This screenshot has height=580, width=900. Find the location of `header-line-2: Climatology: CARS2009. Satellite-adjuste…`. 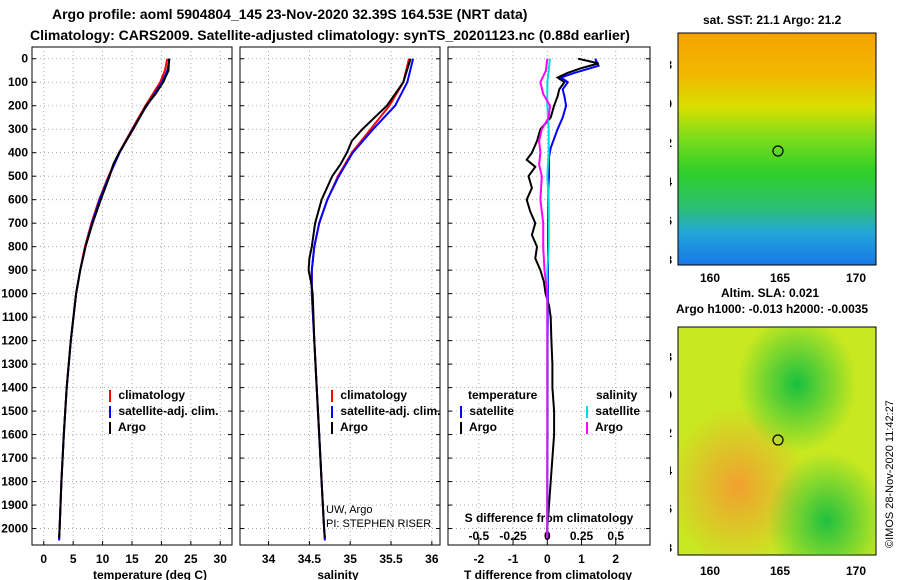

header-line-2: Climatology: CARS2009. Satellite-adjuste… is located at coordinates (330, 35).